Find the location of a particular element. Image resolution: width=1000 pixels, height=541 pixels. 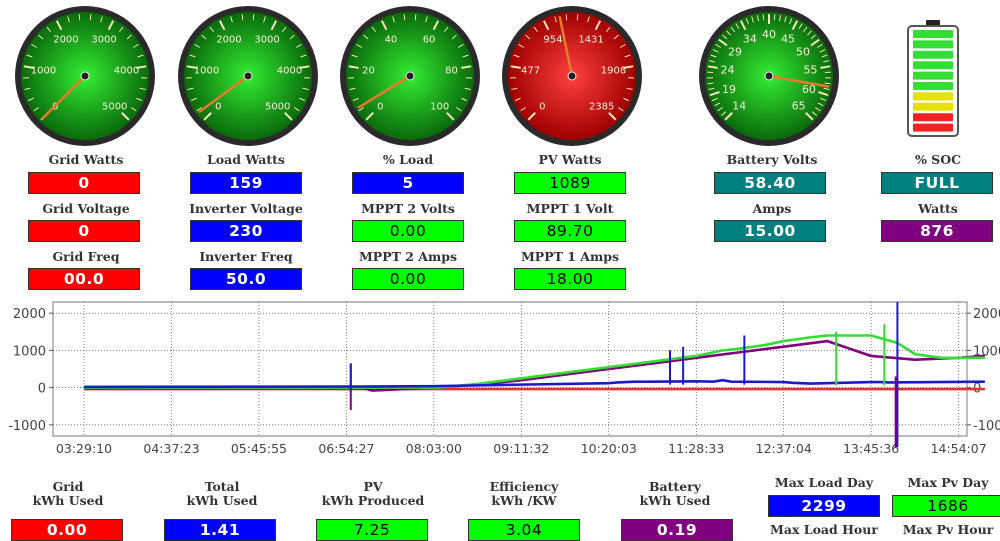

grid-kwh-label2: kWh Used is located at coordinates (69, 500).